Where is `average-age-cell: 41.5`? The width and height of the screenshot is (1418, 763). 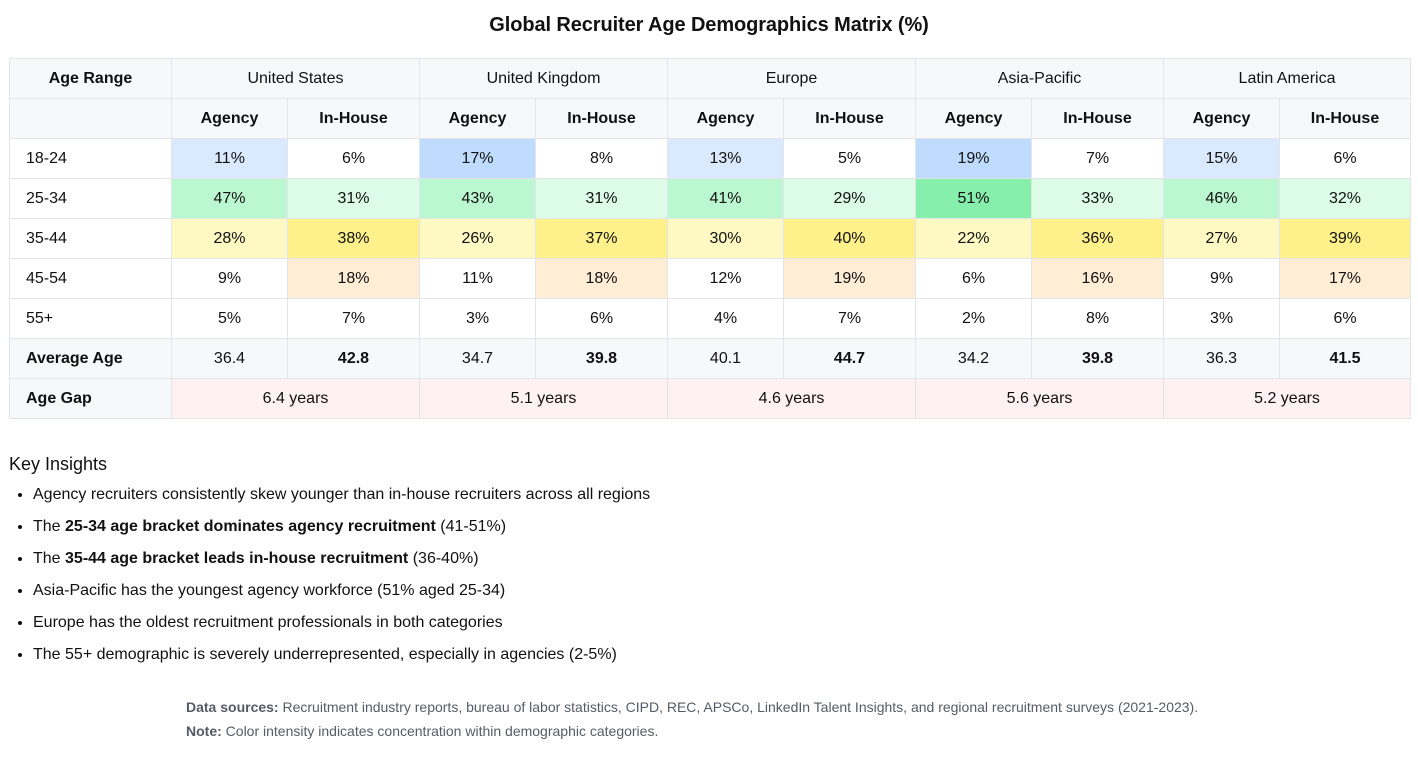
average-age-cell: 41.5 is located at coordinates (1345, 358).